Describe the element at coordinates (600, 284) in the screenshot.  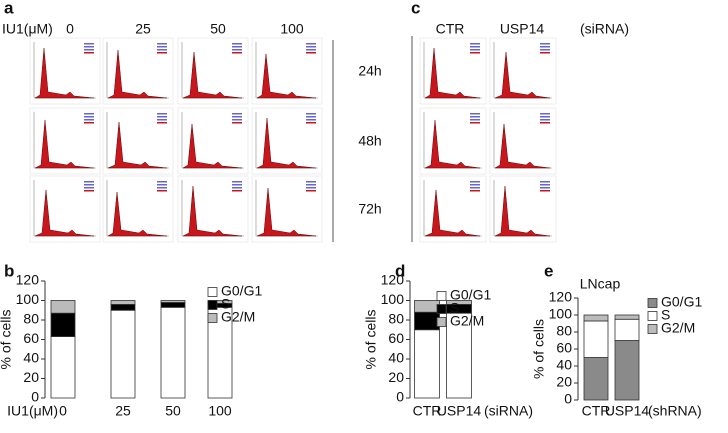
I see `chart-title: LNcap` at that location.